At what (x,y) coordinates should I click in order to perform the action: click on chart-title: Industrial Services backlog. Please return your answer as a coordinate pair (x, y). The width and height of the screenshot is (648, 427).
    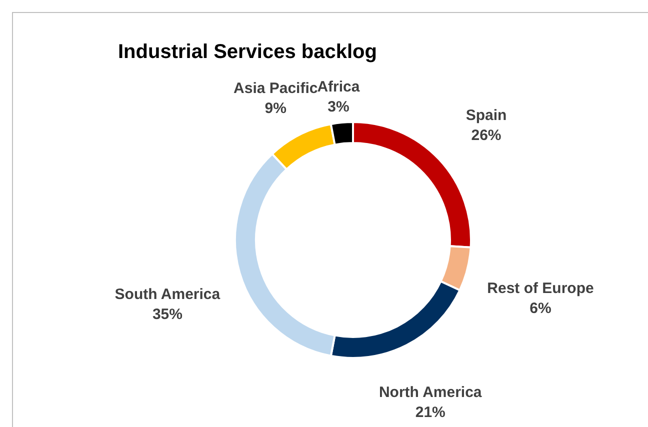
    Looking at the image, I should click on (247, 52).